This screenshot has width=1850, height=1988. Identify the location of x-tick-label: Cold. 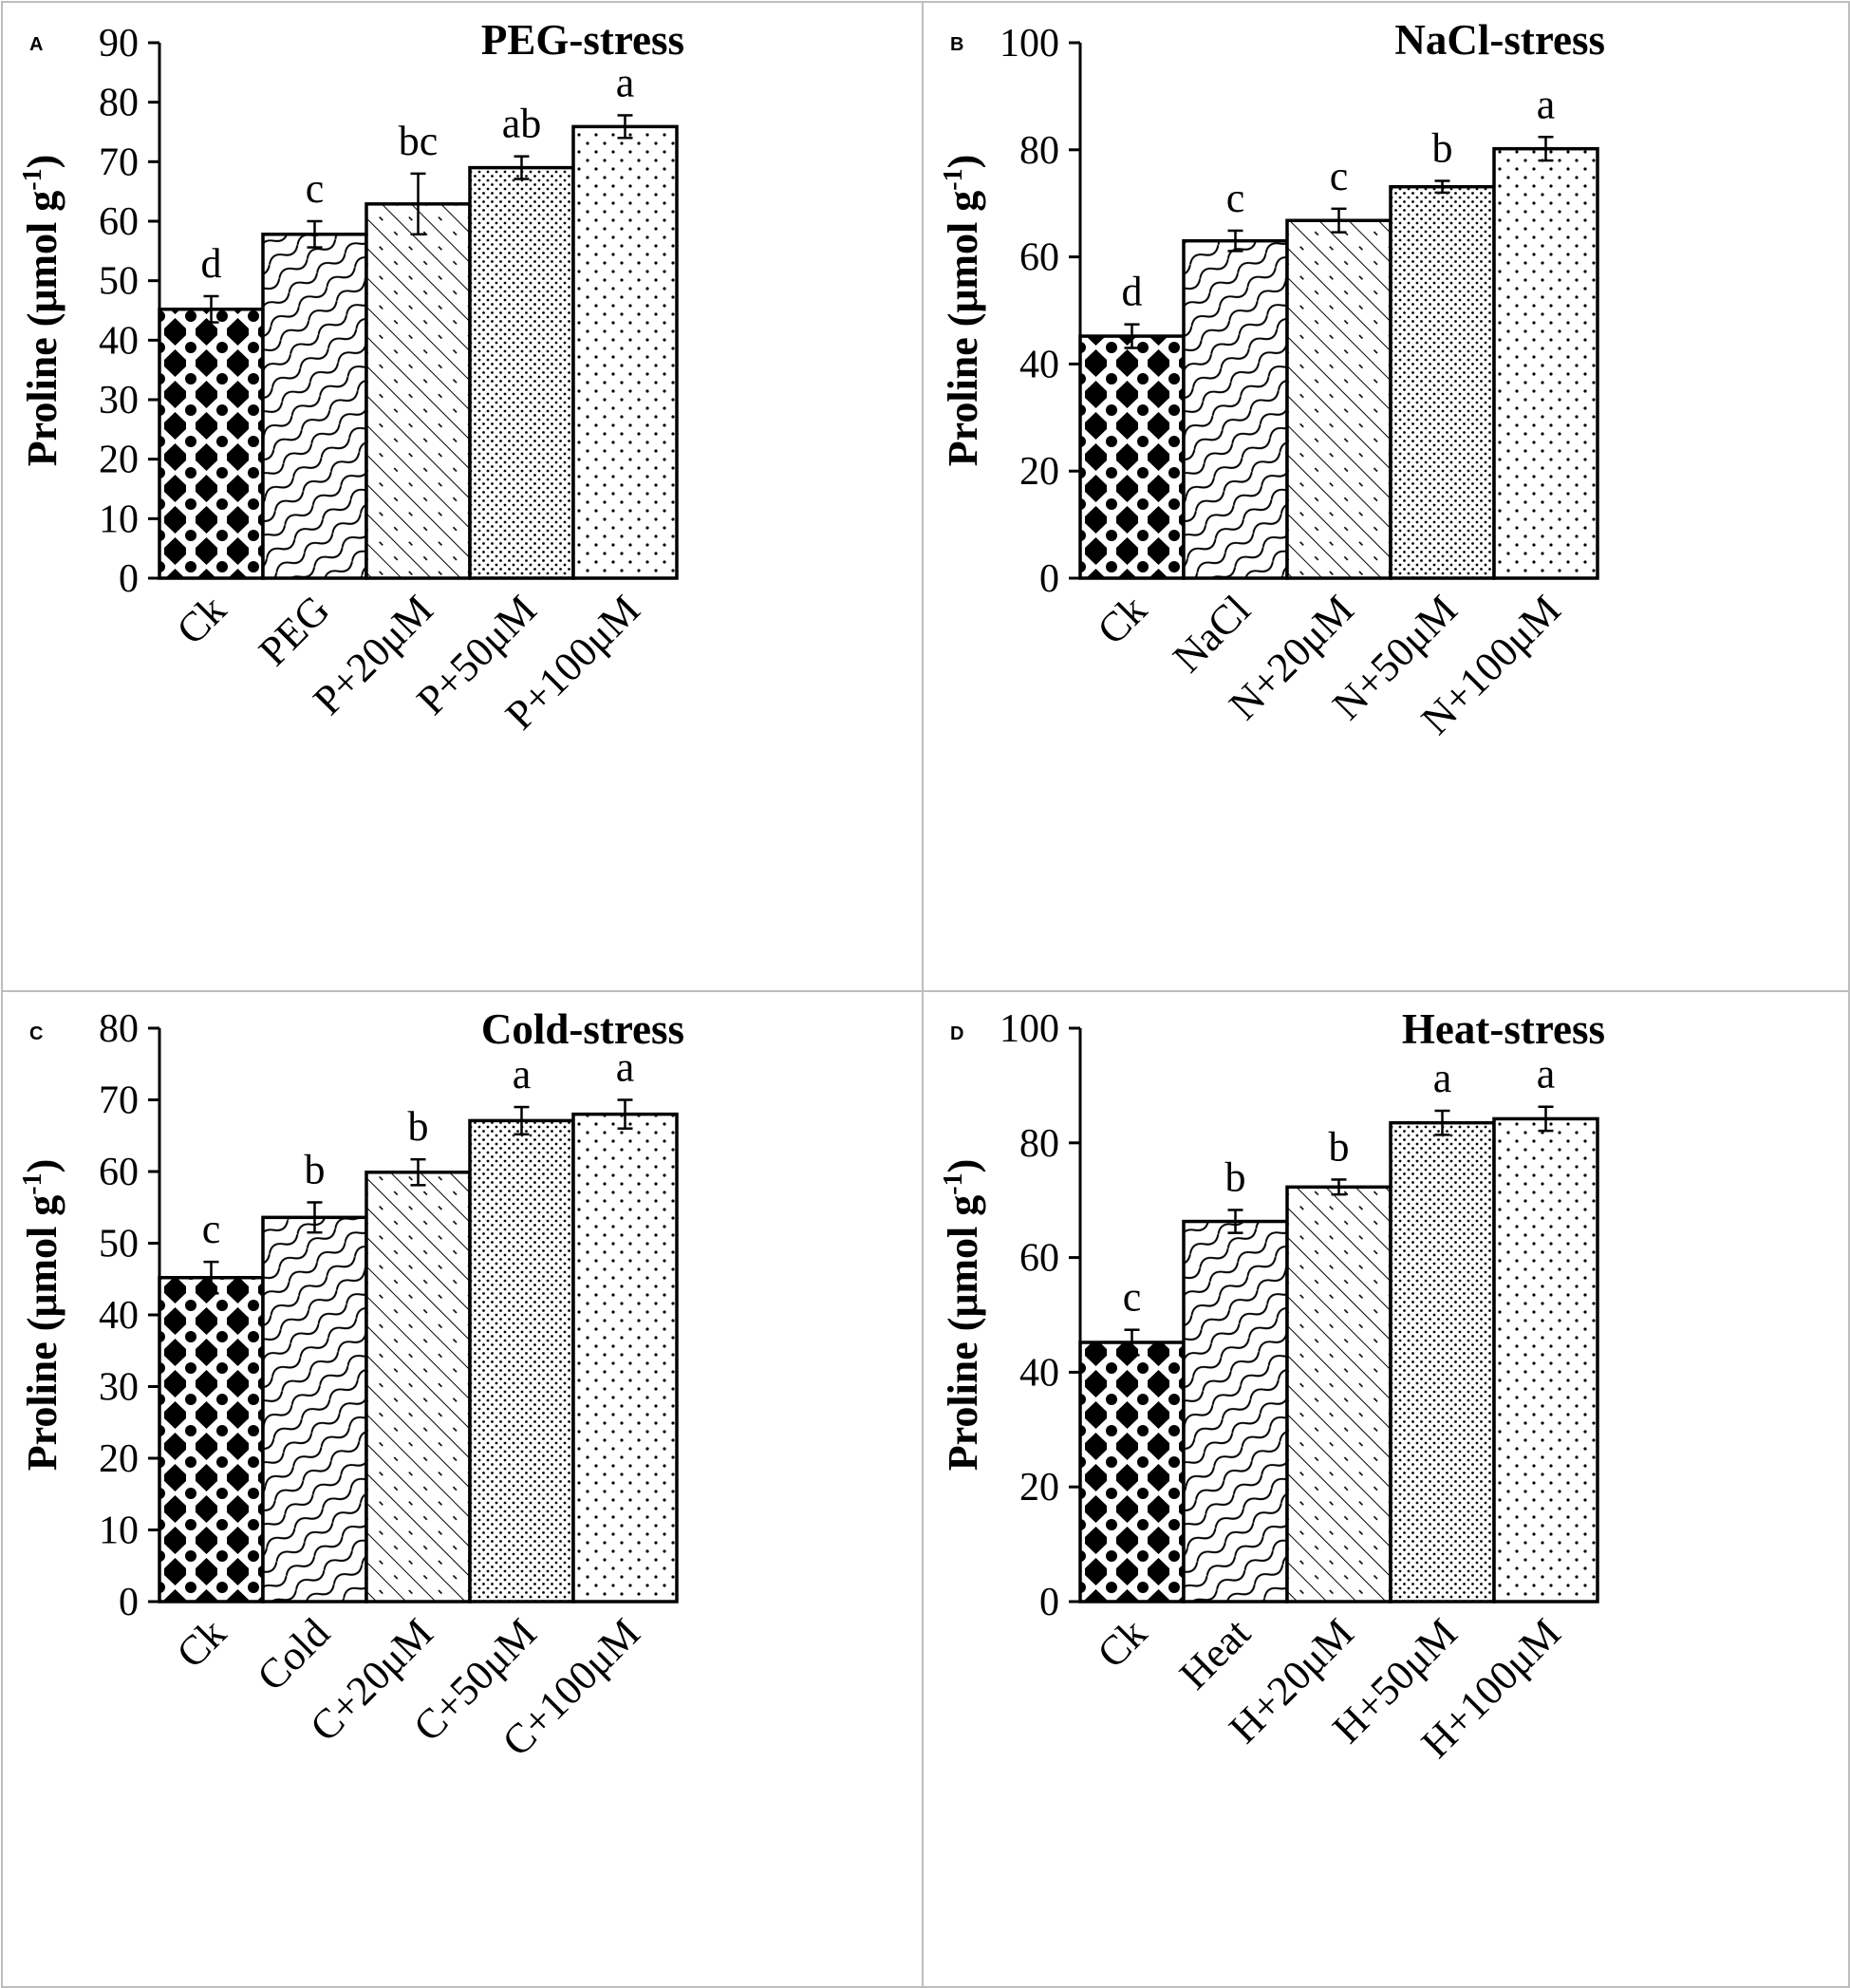
(293, 1654).